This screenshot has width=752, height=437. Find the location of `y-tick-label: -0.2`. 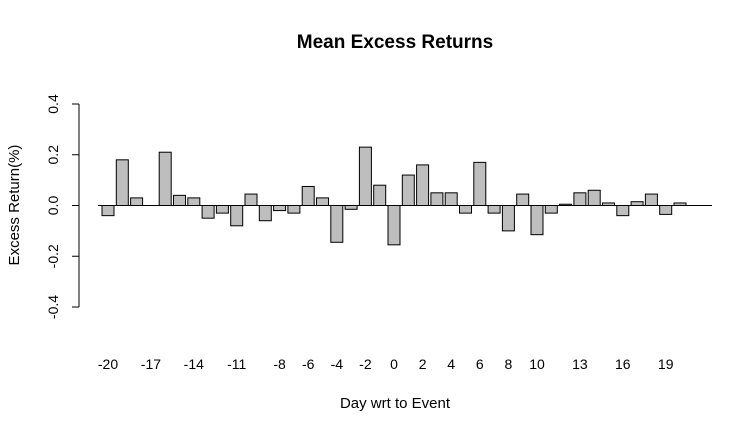

y-tick-label: -0.2 is located at coordinates (53, 256).